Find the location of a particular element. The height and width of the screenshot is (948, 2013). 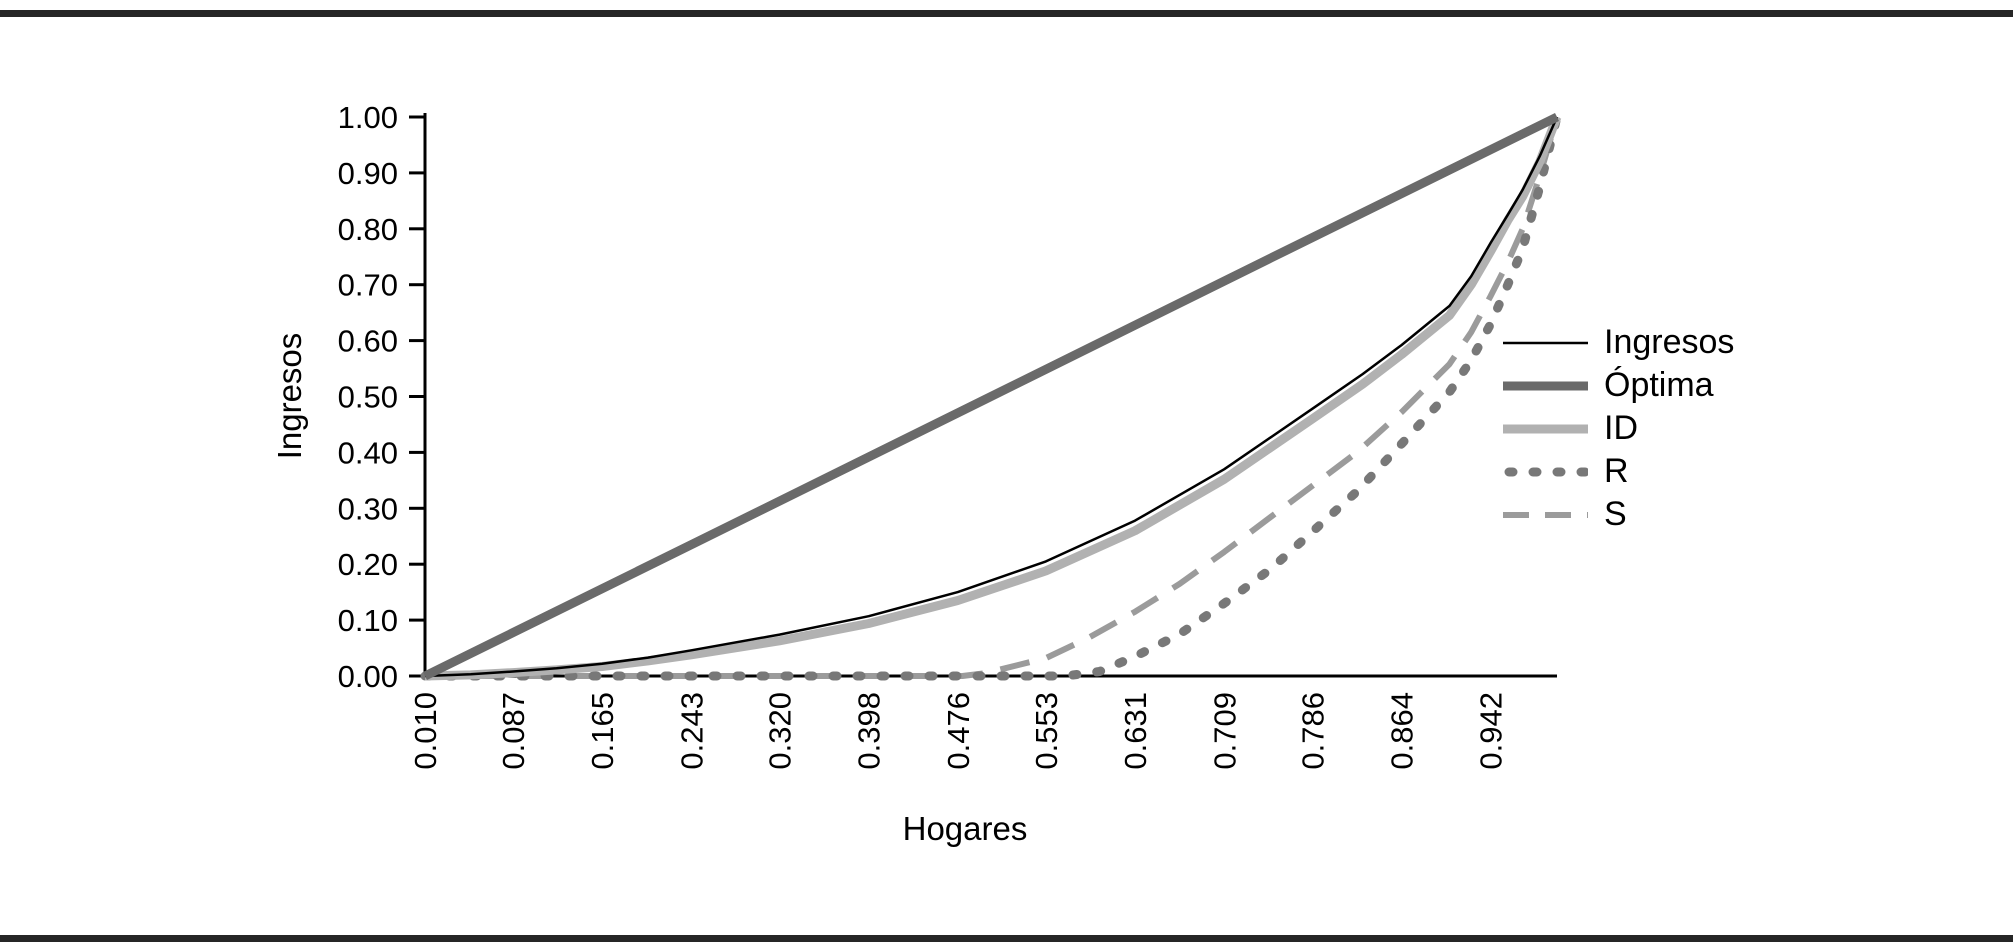

legend-item-ingresos: Ingresos is located at coordinates (1618, 342).